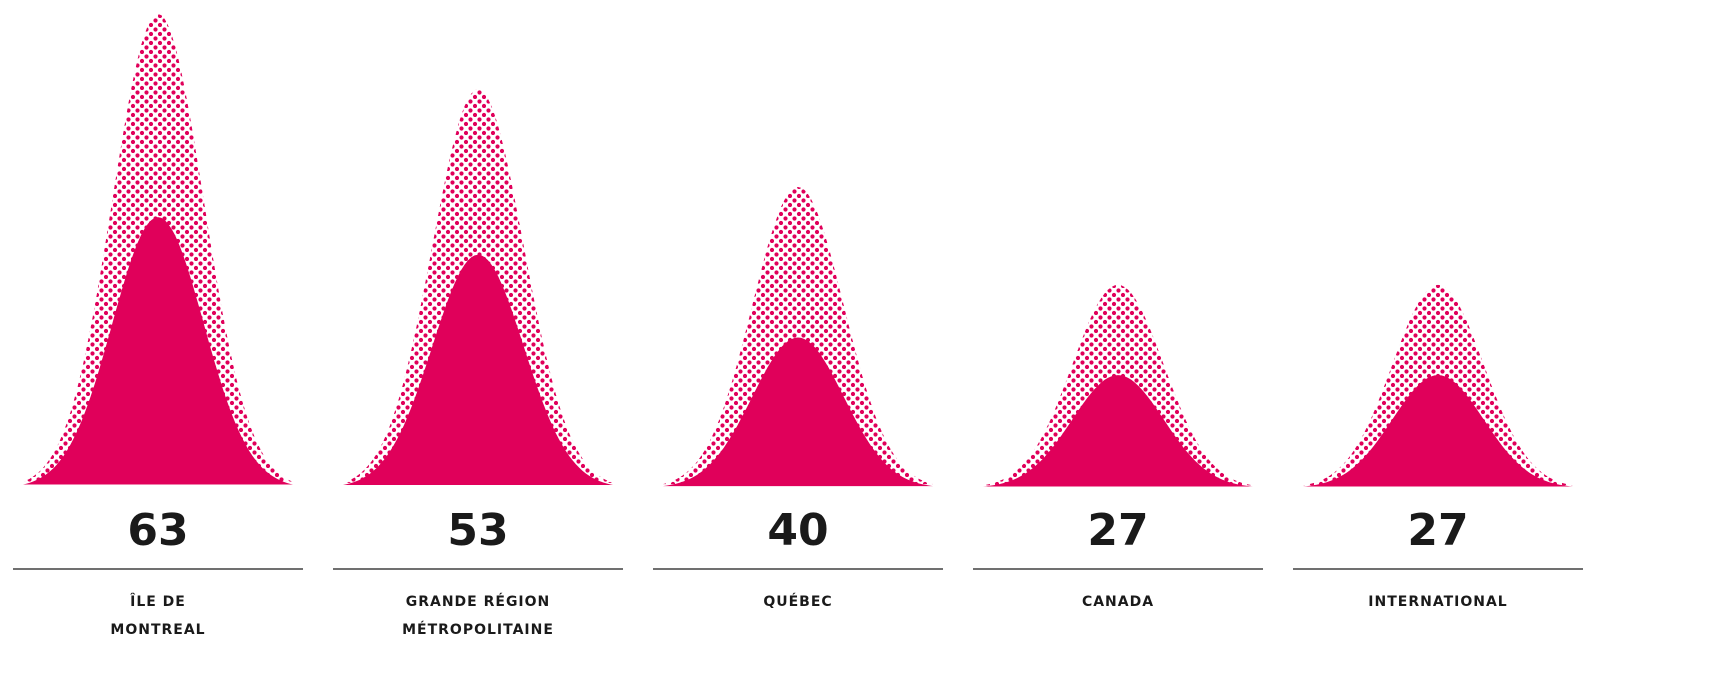  I want to click on category-label: MONTREAL, so click(157, 630).